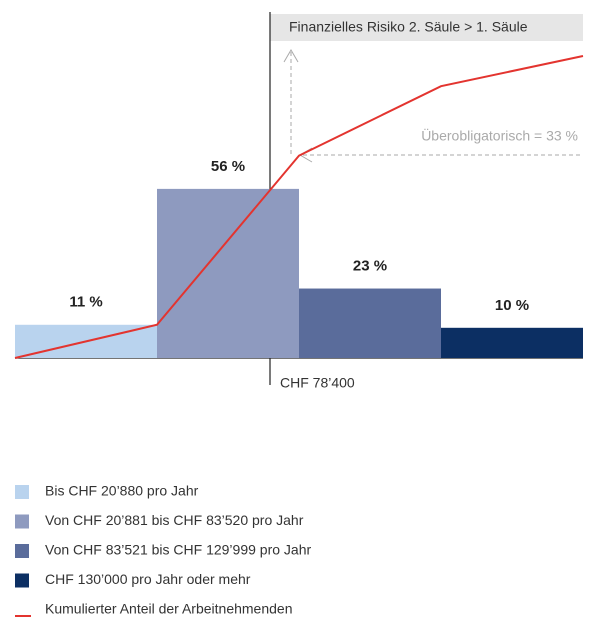  What do you see at coordinates (178, 550) in the screenshot?
I see `legend-label: Von CHF 83’521 bis CHF 129’999 pro Jahr` at bounding box center [178, 550].